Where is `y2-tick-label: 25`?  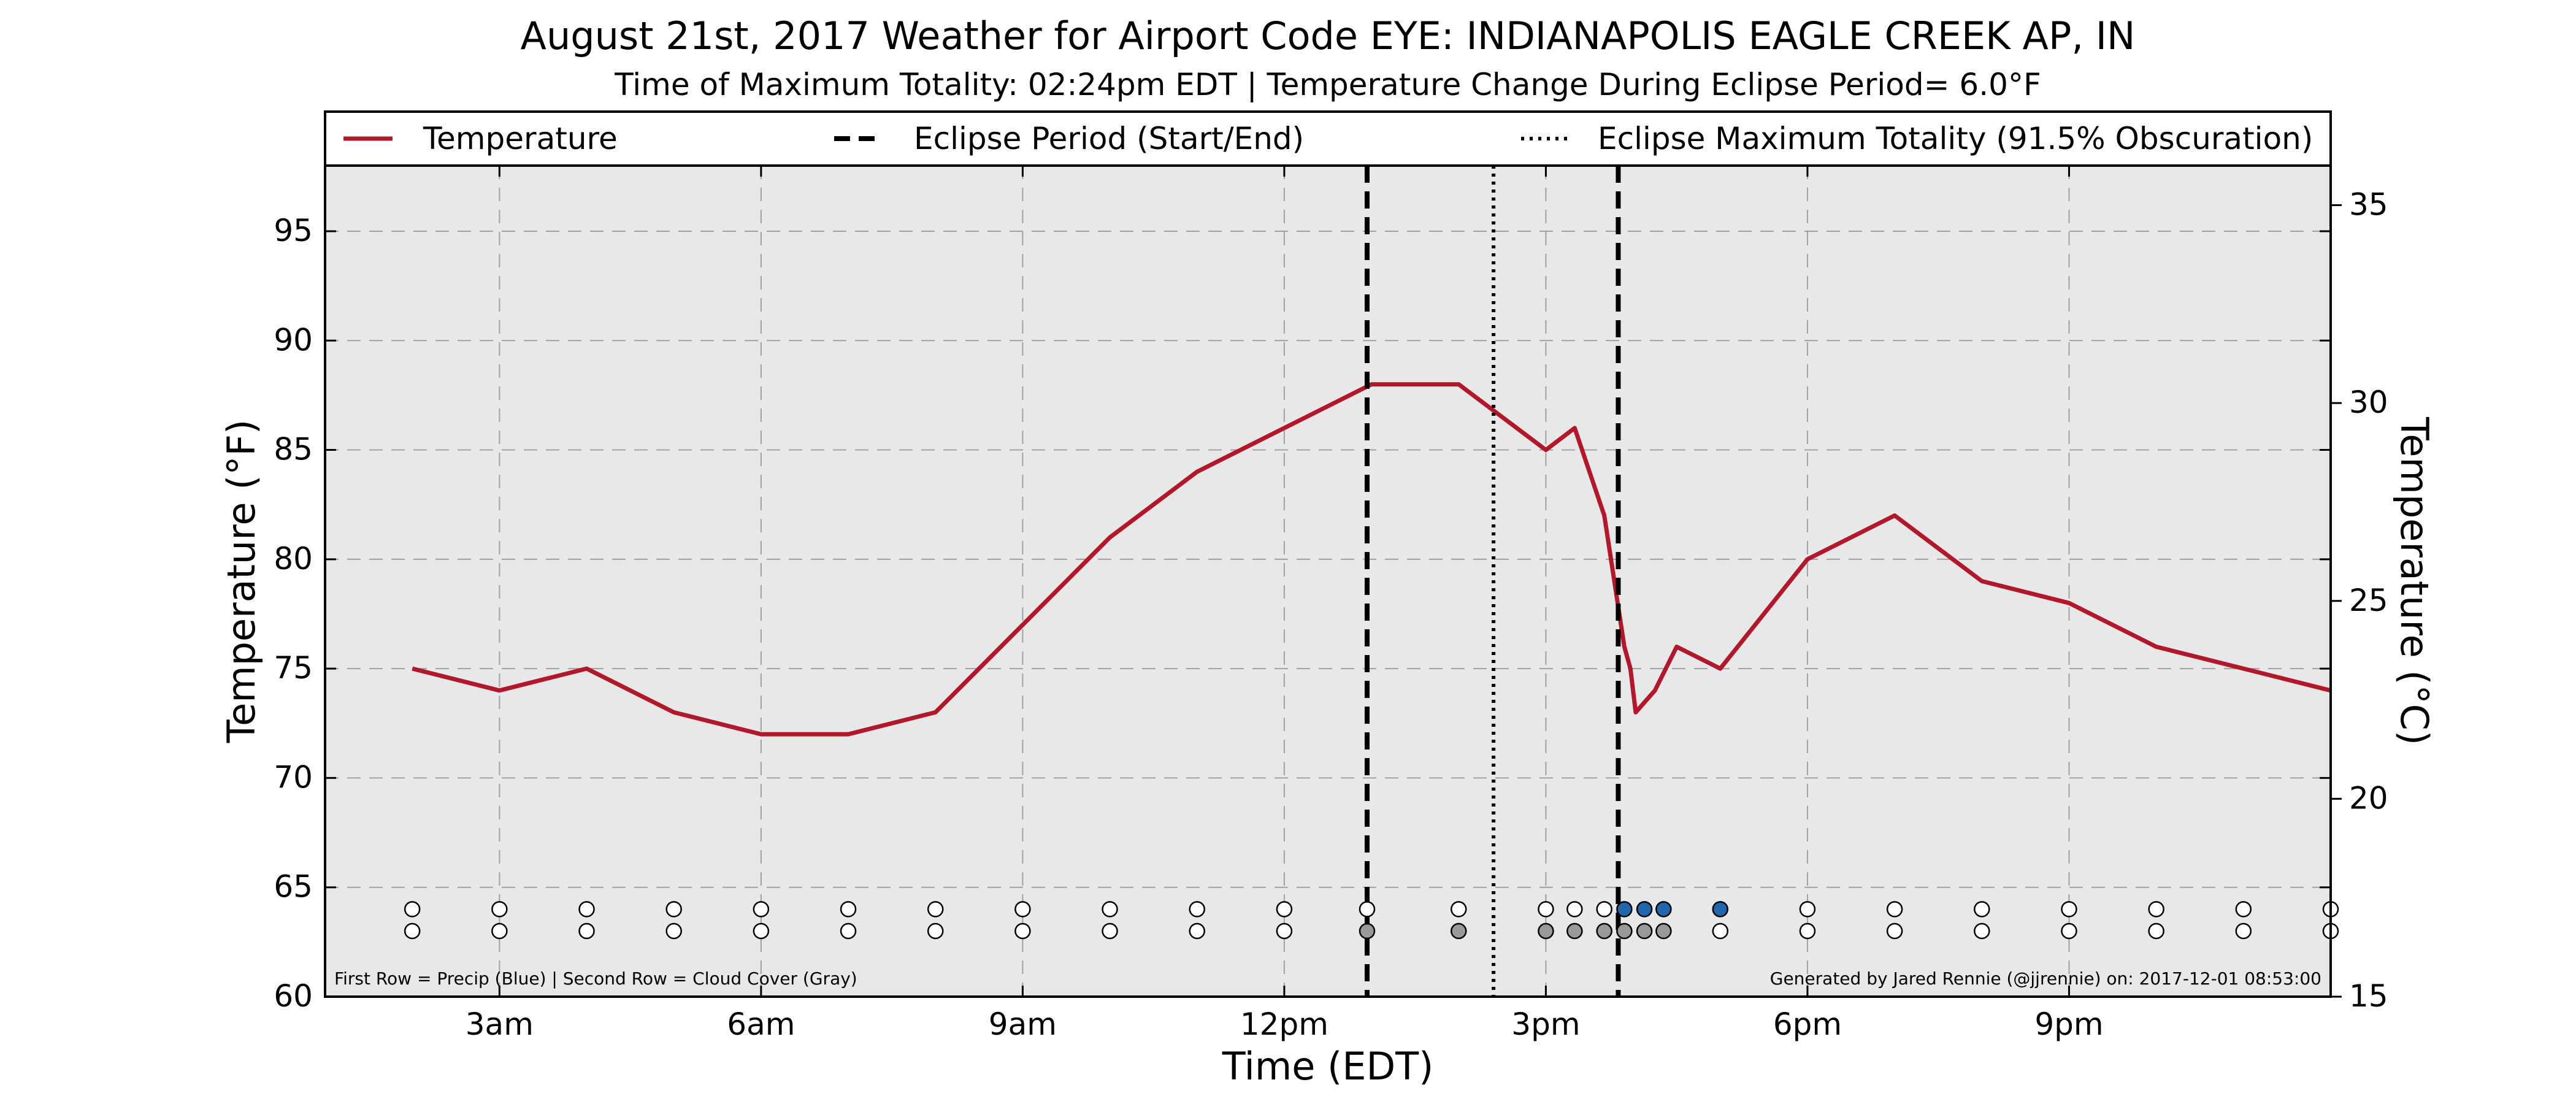 y2-tick-label: 25 is located at coordinates (2368, 600).